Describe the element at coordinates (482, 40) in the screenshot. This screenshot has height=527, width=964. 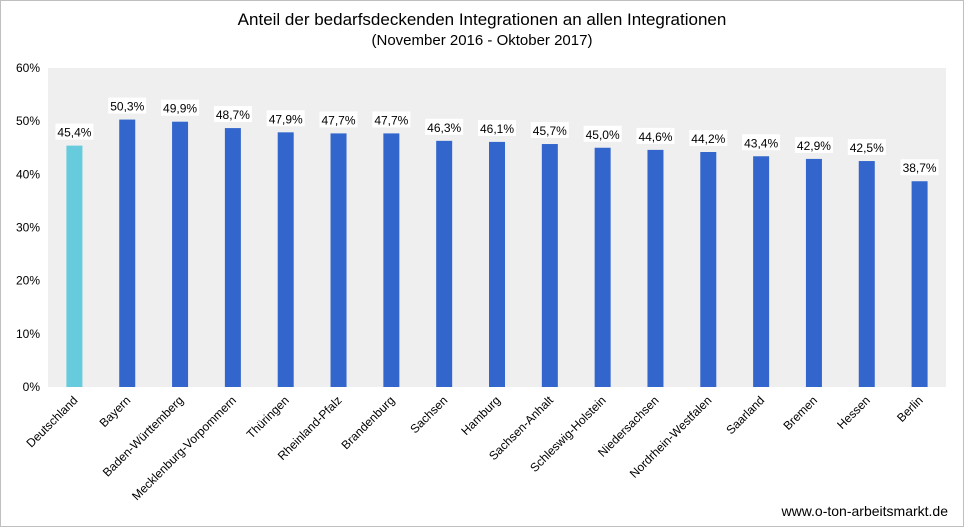
I see `chart-subtitle: (November 2016 - Oktober 2017)` at that location.